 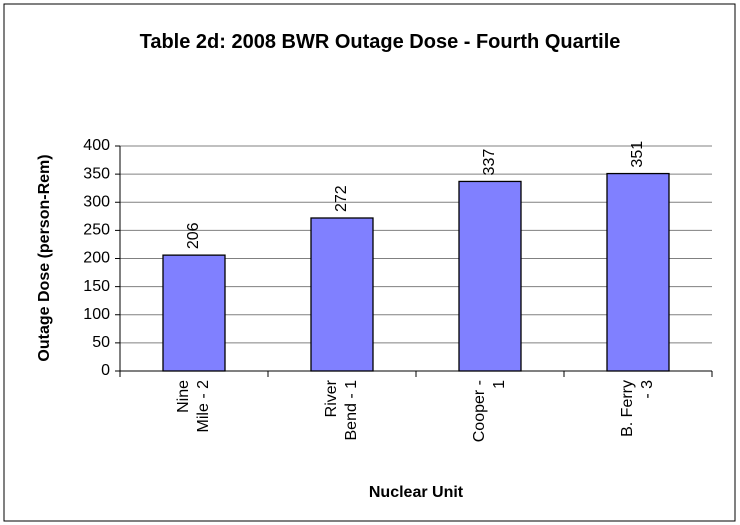 I want to click on data-label: 206, so click(x=193, y=235).